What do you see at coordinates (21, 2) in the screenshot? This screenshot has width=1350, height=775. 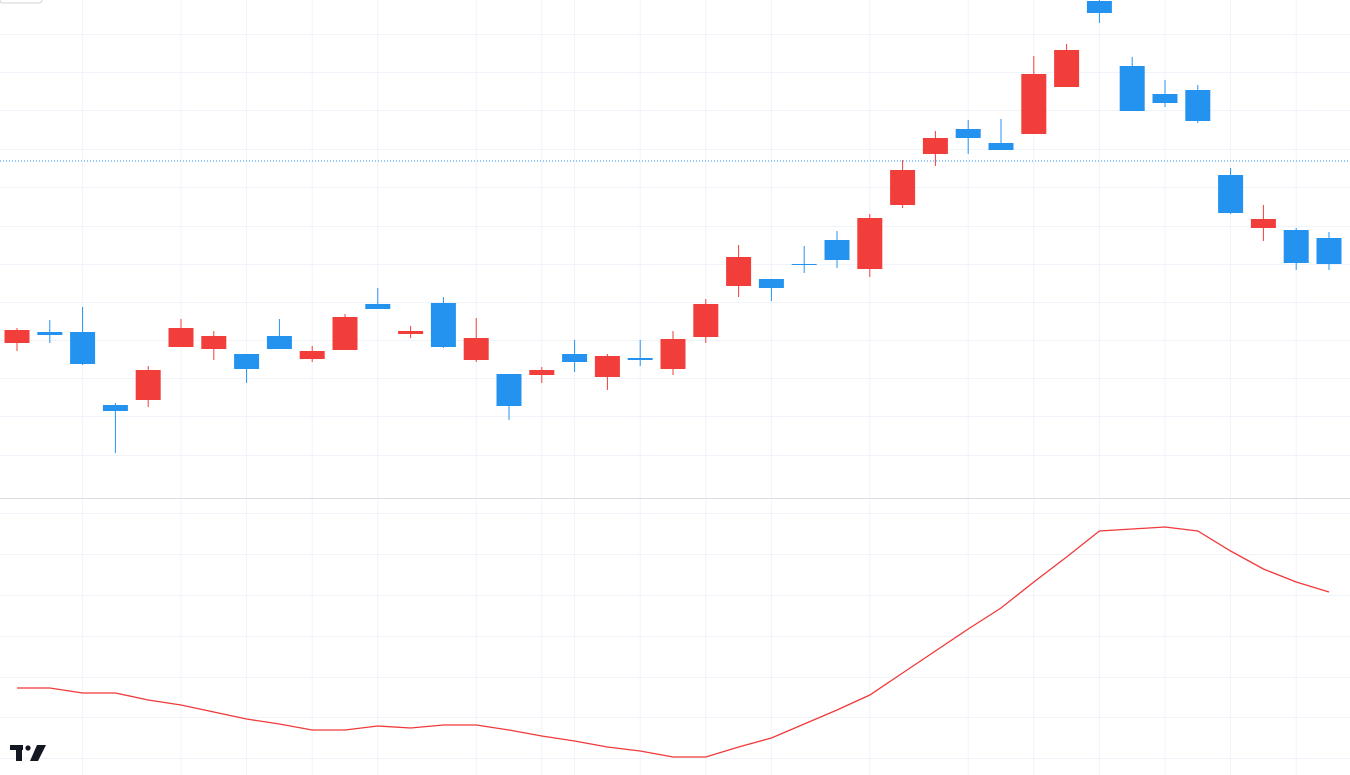 I see `toolbar-button` at bounding box center [21, 2].